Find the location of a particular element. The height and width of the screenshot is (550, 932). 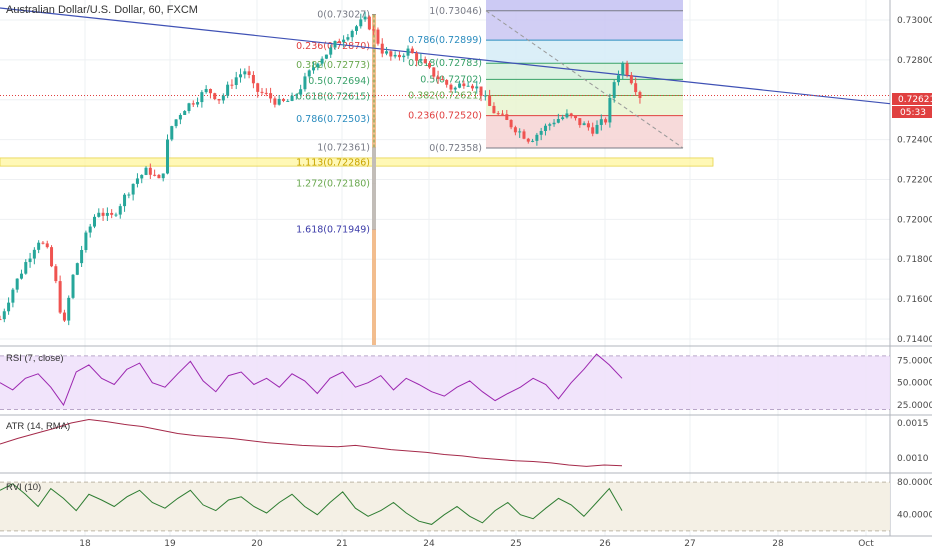

fib-right-level-label: 0.786(0.72899) is located at coordinates (445, 40).